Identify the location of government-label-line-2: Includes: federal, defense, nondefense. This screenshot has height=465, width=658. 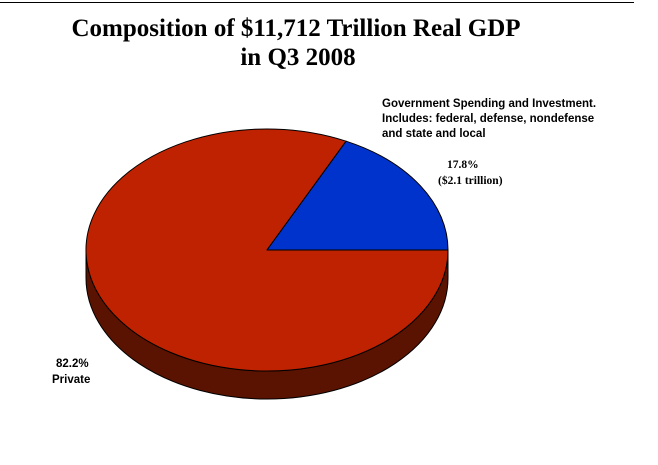
(488, 119).